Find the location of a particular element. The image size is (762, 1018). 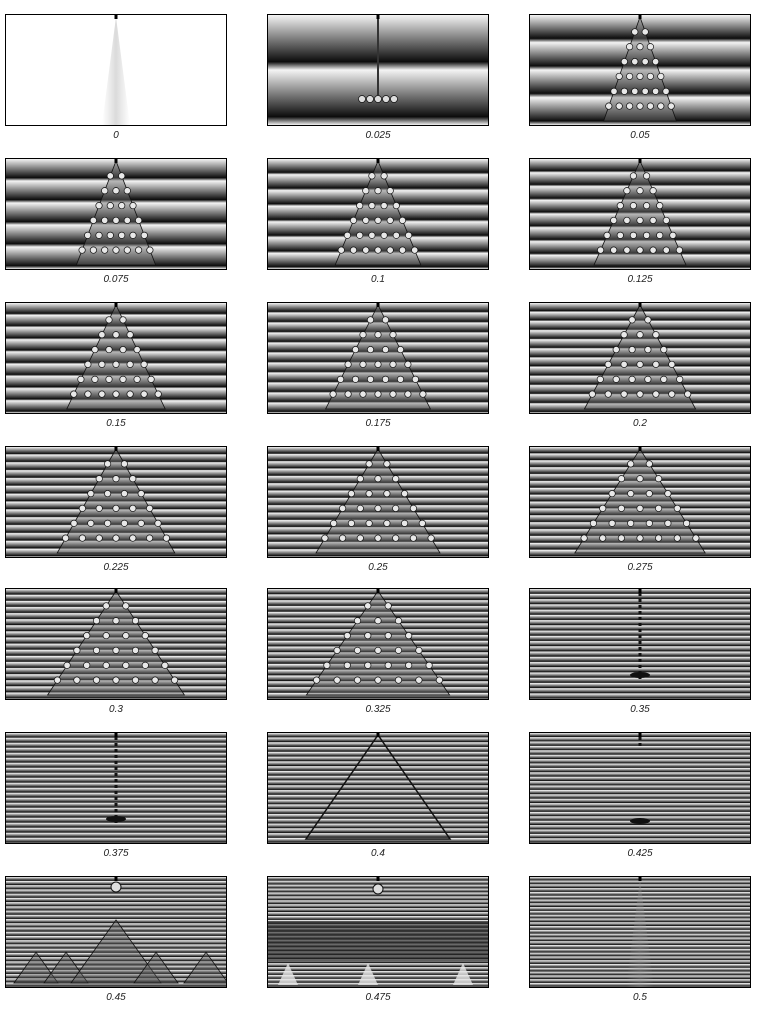

pattern-panel: 0.475 is located at coordinates (378, 940).